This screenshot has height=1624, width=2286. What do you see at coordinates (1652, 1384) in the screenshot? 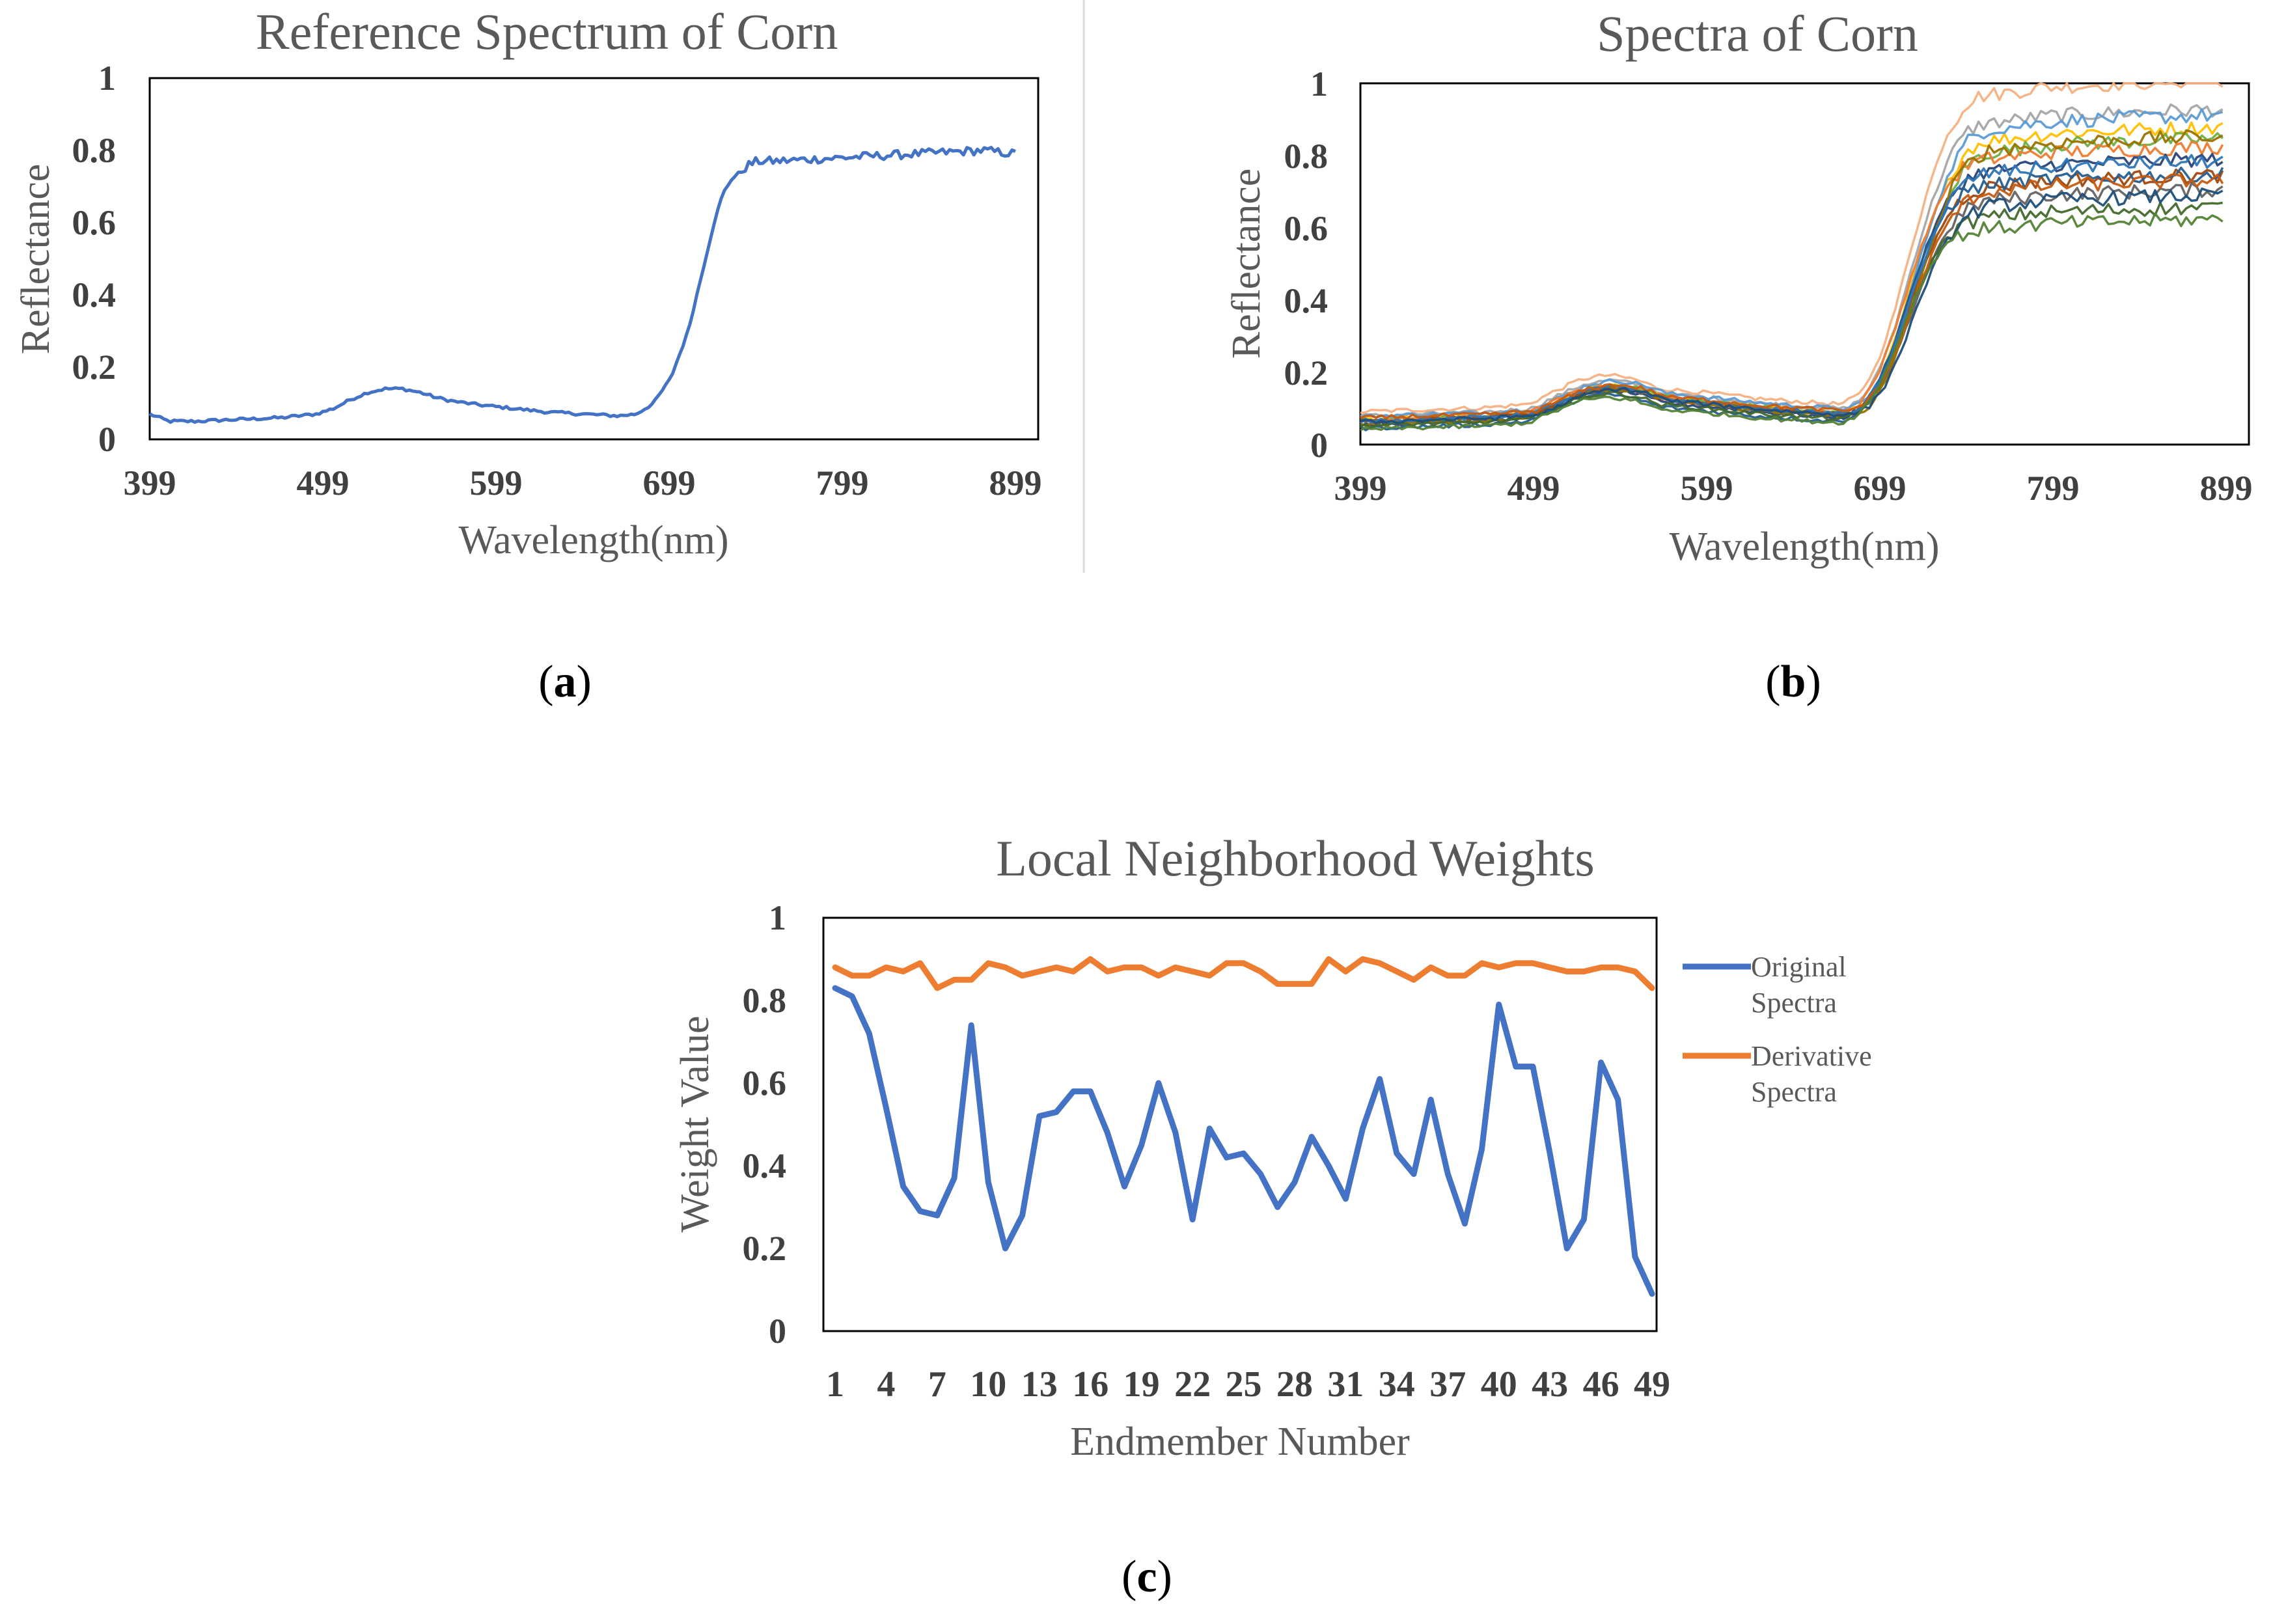
I see `c-xtick-49: 49` at bounding box center [1652, 1384].